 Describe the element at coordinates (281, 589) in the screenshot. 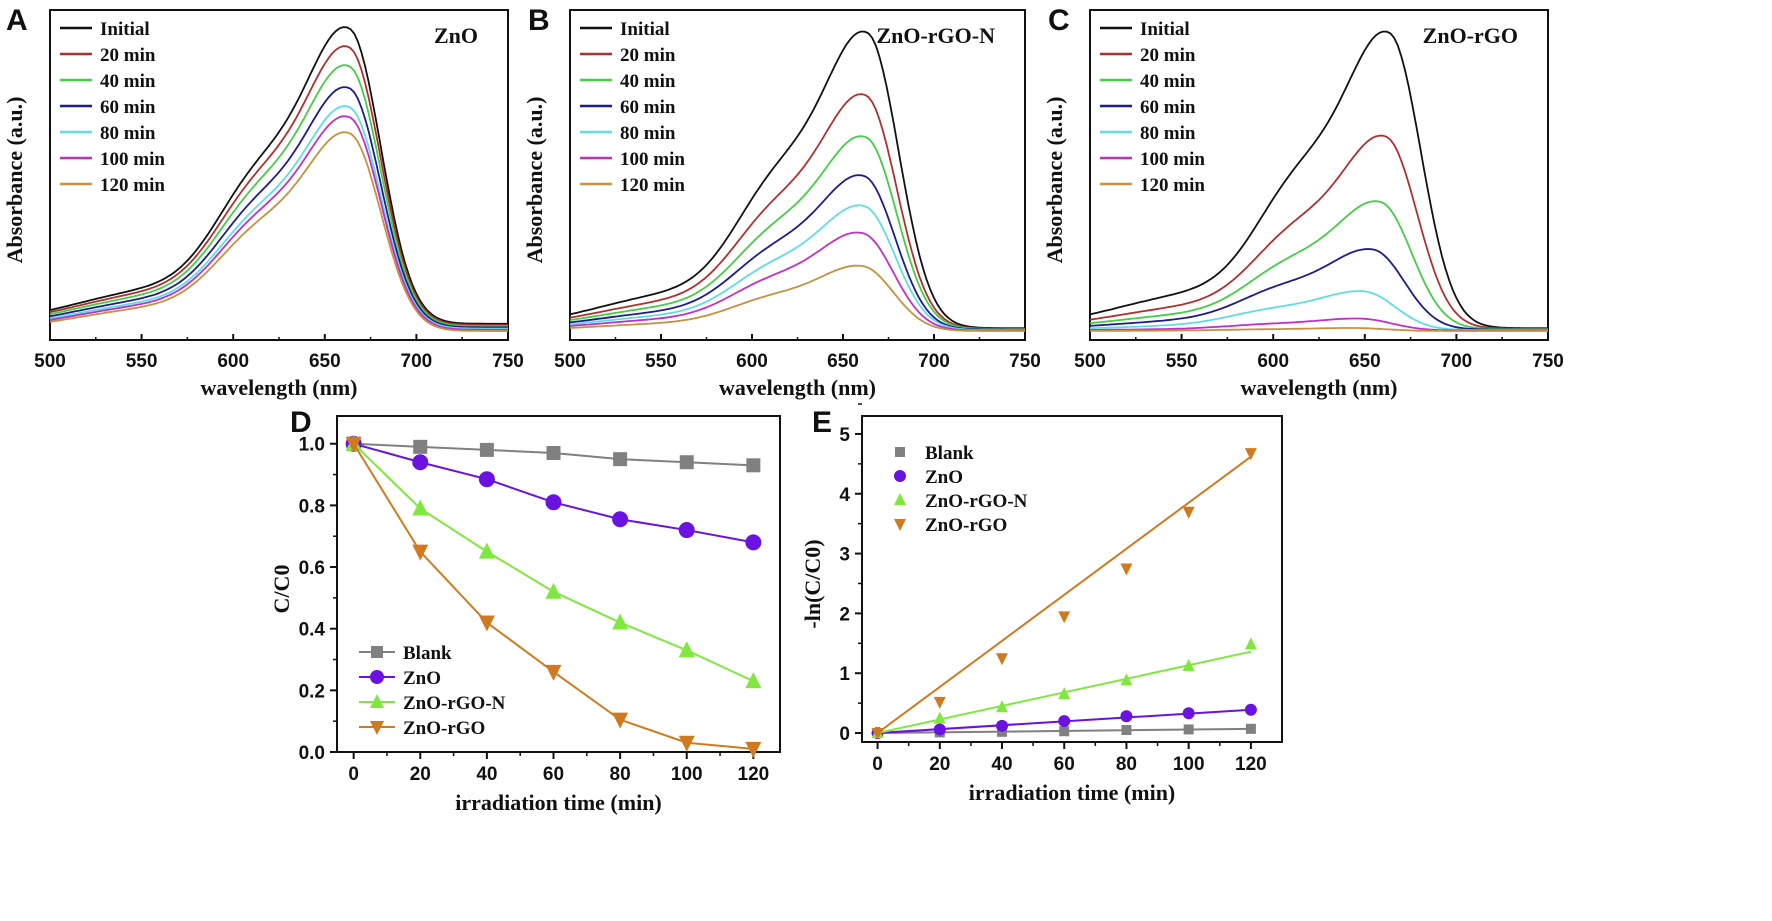

I see `y-axis-label: C/C0` at that location.